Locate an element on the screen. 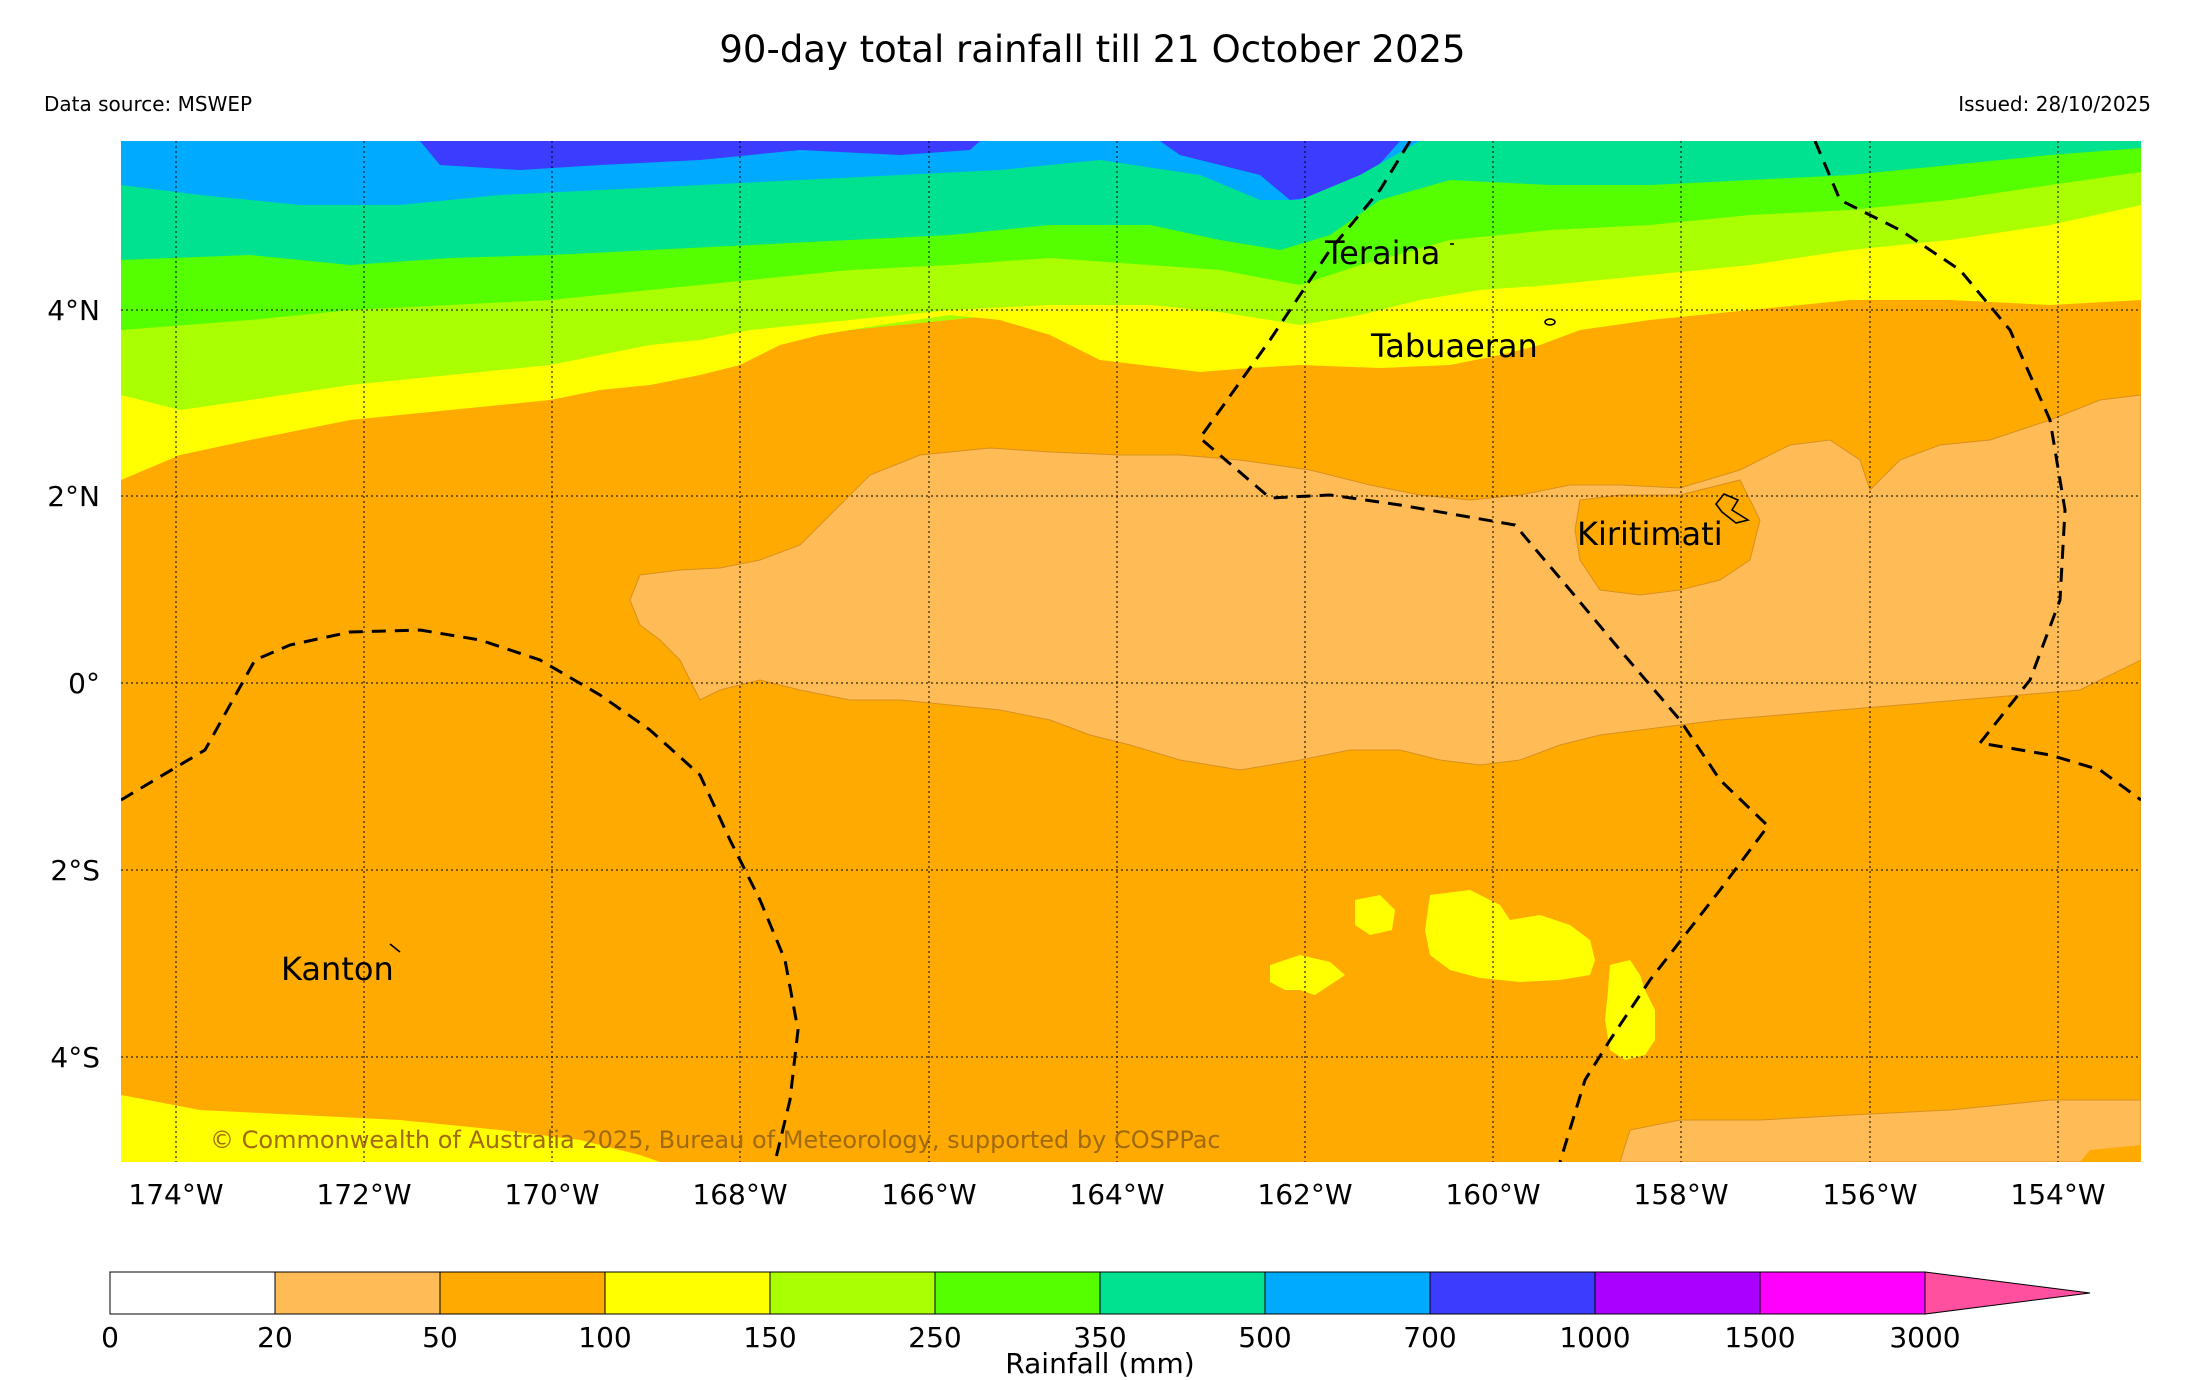 Image resolution: width=2185 pixels, height=1380 pixels. label-kanton: Kanton is located at coordinates (337, 969).